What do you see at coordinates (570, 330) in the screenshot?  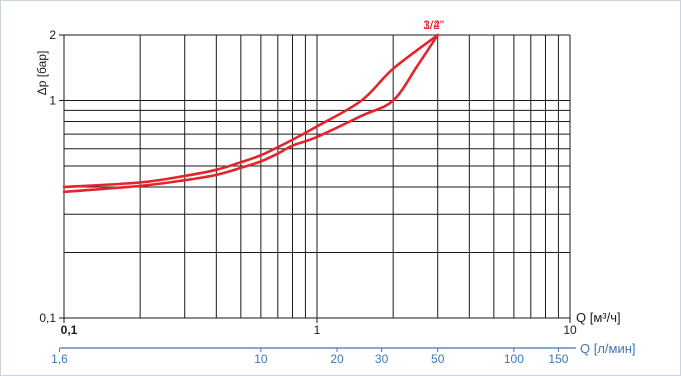 I see `x-tick-label: 10` at bounding box center [570, 330].